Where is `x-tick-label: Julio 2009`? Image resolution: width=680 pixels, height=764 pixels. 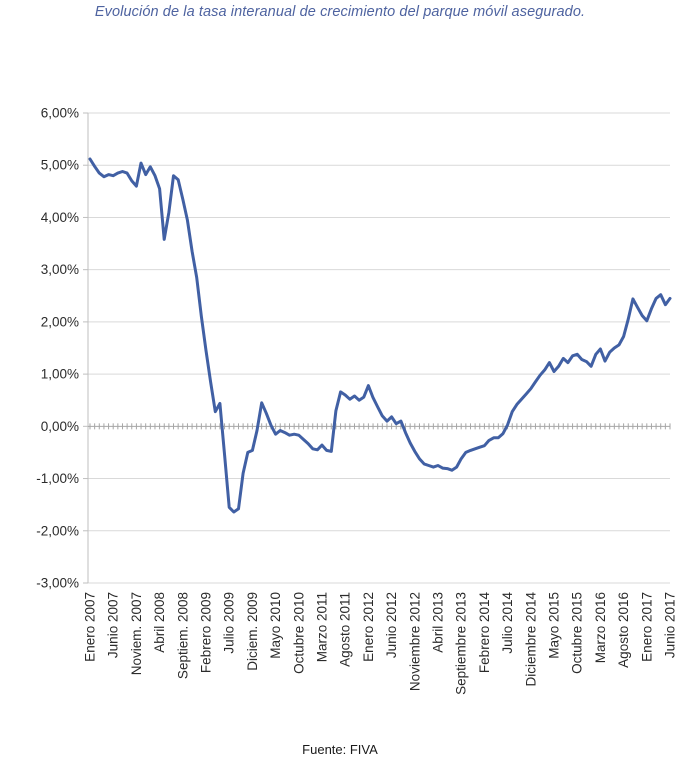
x-tick-label: Julio 2009 is located at coordinates (229, 623).